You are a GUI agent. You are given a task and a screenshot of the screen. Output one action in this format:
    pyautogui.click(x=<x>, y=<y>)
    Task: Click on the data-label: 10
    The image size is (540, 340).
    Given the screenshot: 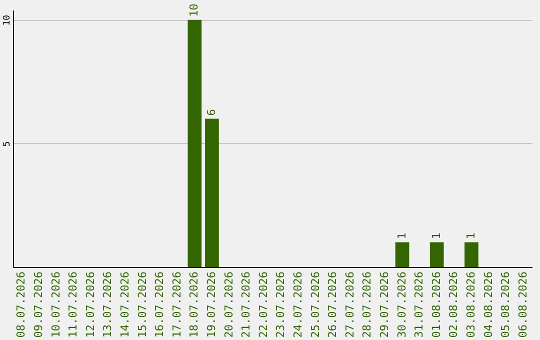 What is the action you would take?
    pyautogui.click(x=194, y=10)
    